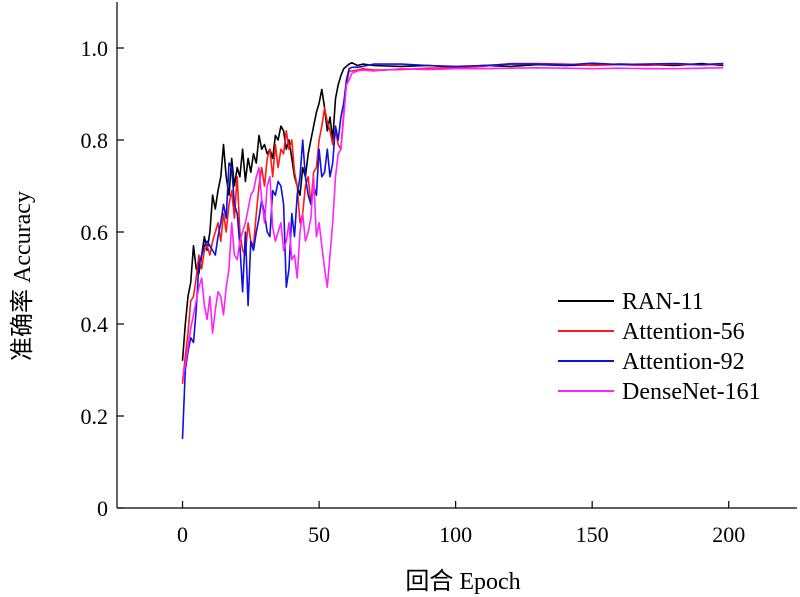  I want to click on legend-label-attention-56: Attention-56, so click(683, 332).